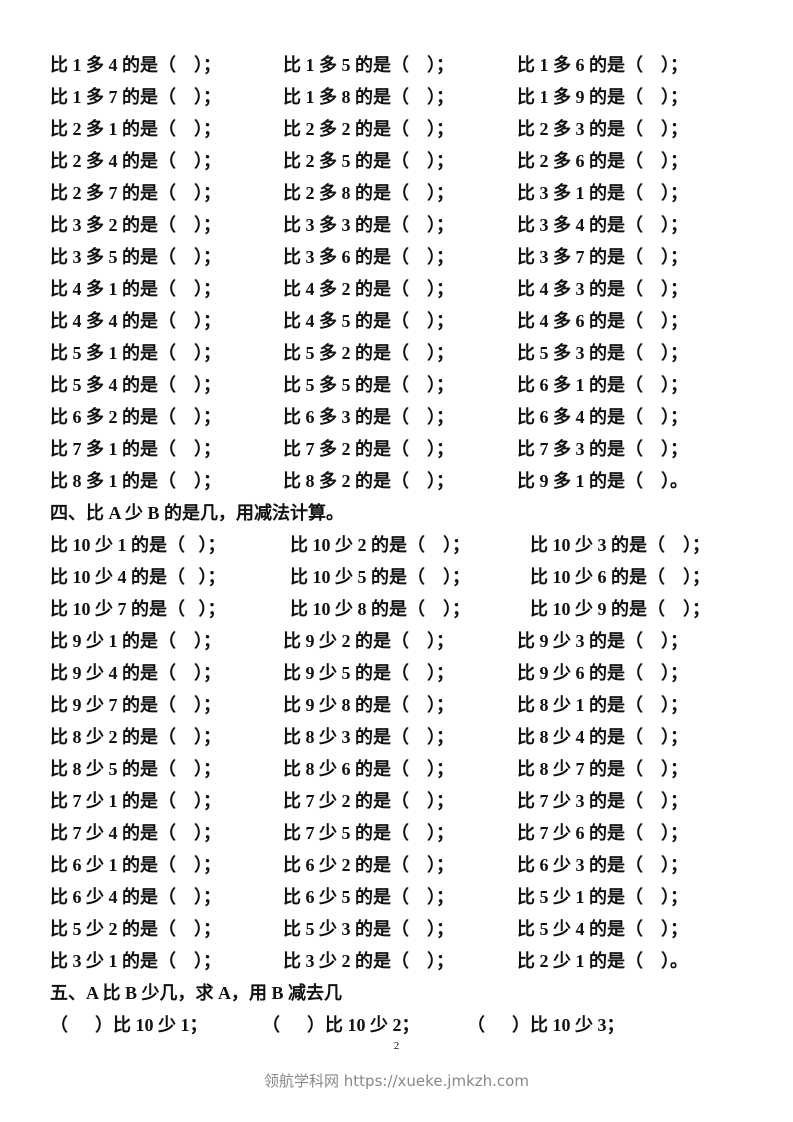  What do you see at coordinates (368, 129) in the screenshot?
I see `exercise-item: 比 2 多 2 的是（ ）；` at bounding box center [368, 129].